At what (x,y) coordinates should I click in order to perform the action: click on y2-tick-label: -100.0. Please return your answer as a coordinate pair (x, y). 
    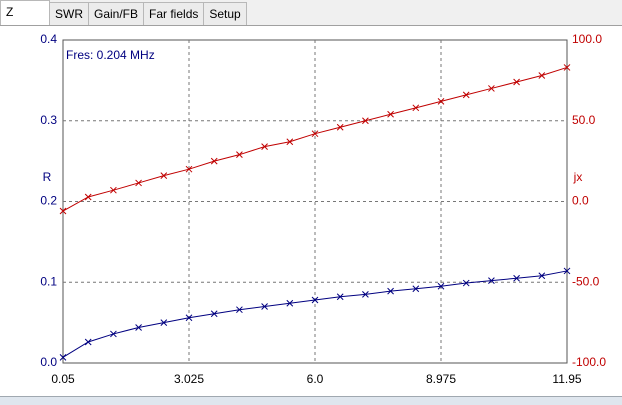
    Looking at the image, I should click on (589, 362).